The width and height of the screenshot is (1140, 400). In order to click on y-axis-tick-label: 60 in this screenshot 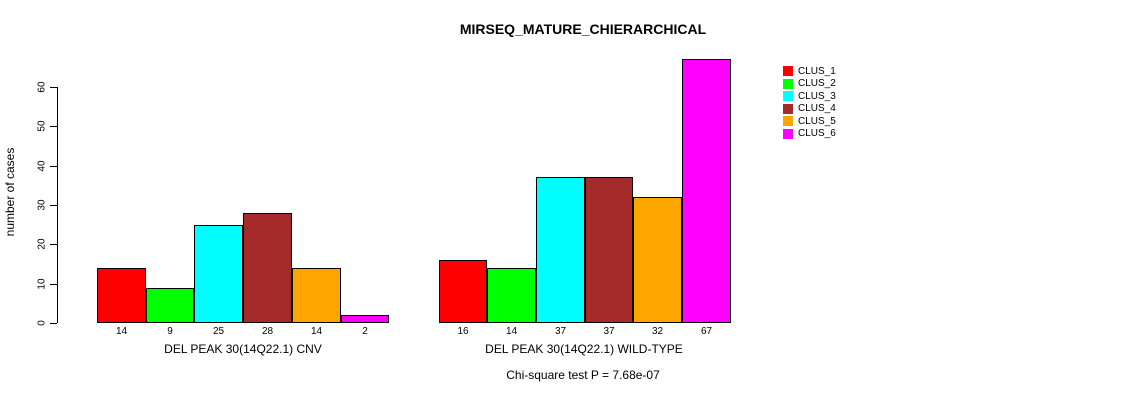, I will do `click(42, 87)`.